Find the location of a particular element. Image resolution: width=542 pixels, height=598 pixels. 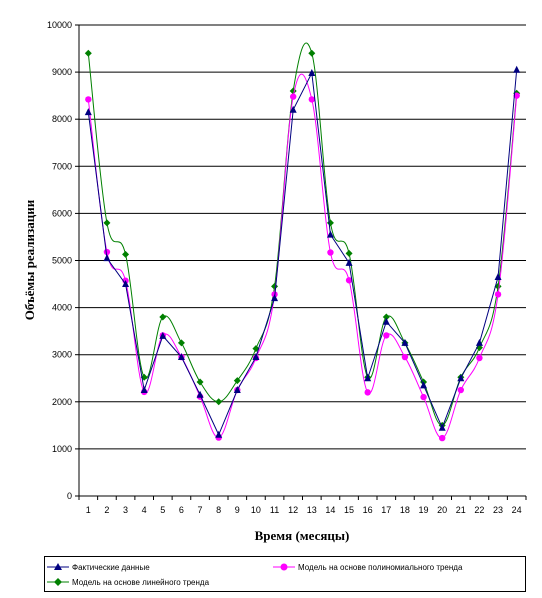

legend-label-actual: Фактические данные is located at coordinates (111, 567).